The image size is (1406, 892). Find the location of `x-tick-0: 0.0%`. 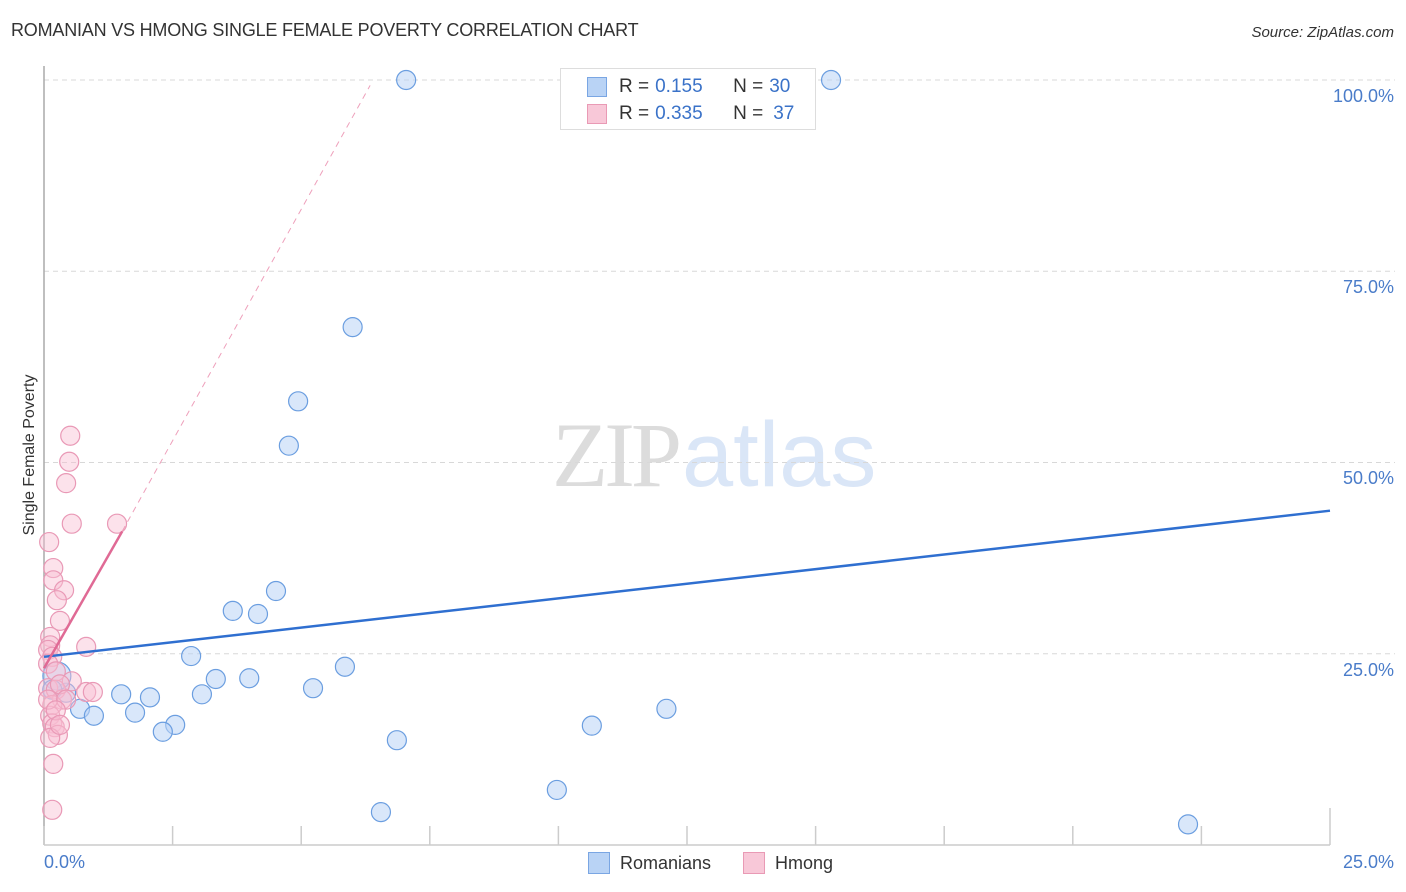

x-tick-0: 0.0% is located at coordinates (65, 862).